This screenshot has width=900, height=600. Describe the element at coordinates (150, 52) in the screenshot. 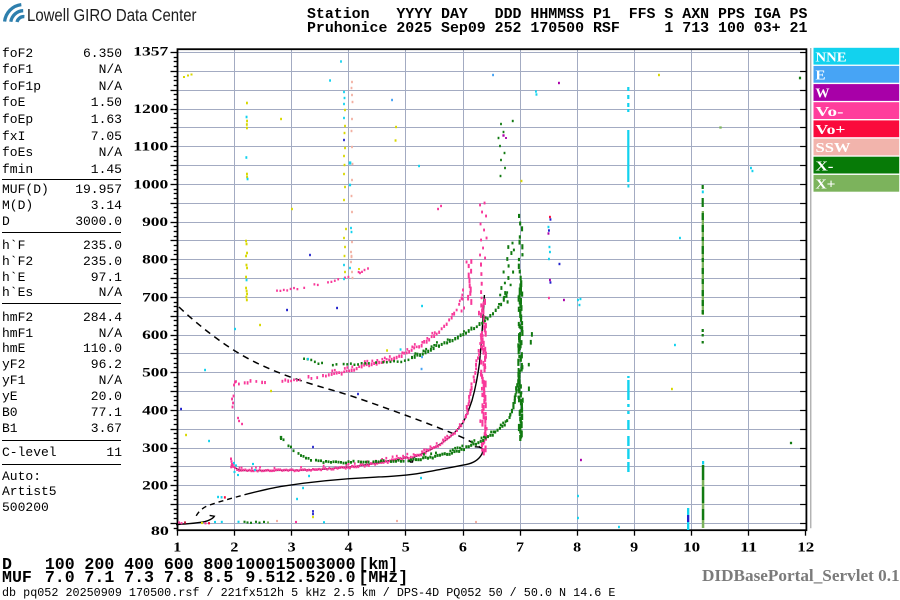

I see `svg-text: 1357` at that location.